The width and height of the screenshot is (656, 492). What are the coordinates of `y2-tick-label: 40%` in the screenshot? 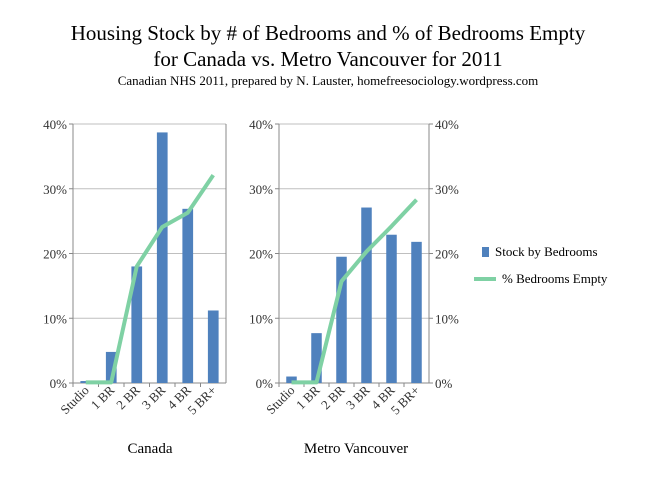 It's located at (447, 124).